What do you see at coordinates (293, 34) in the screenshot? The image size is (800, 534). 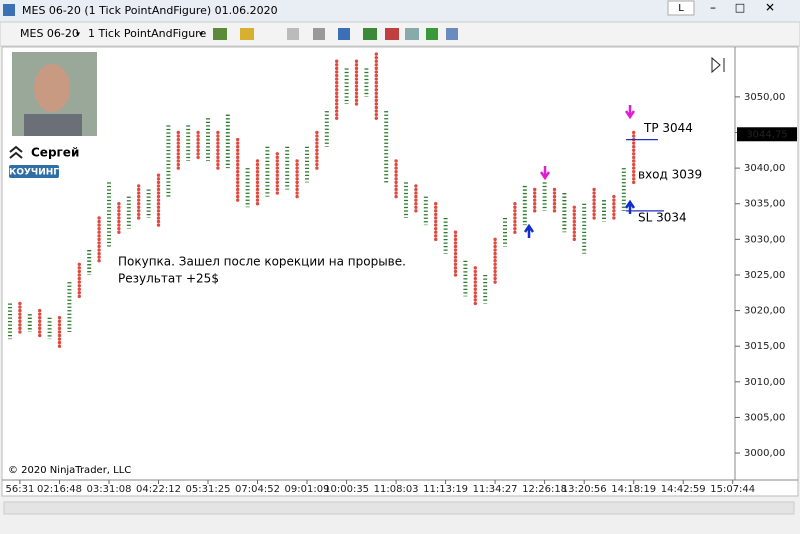 I see `icon-hand` at bounding box center [293, 34].